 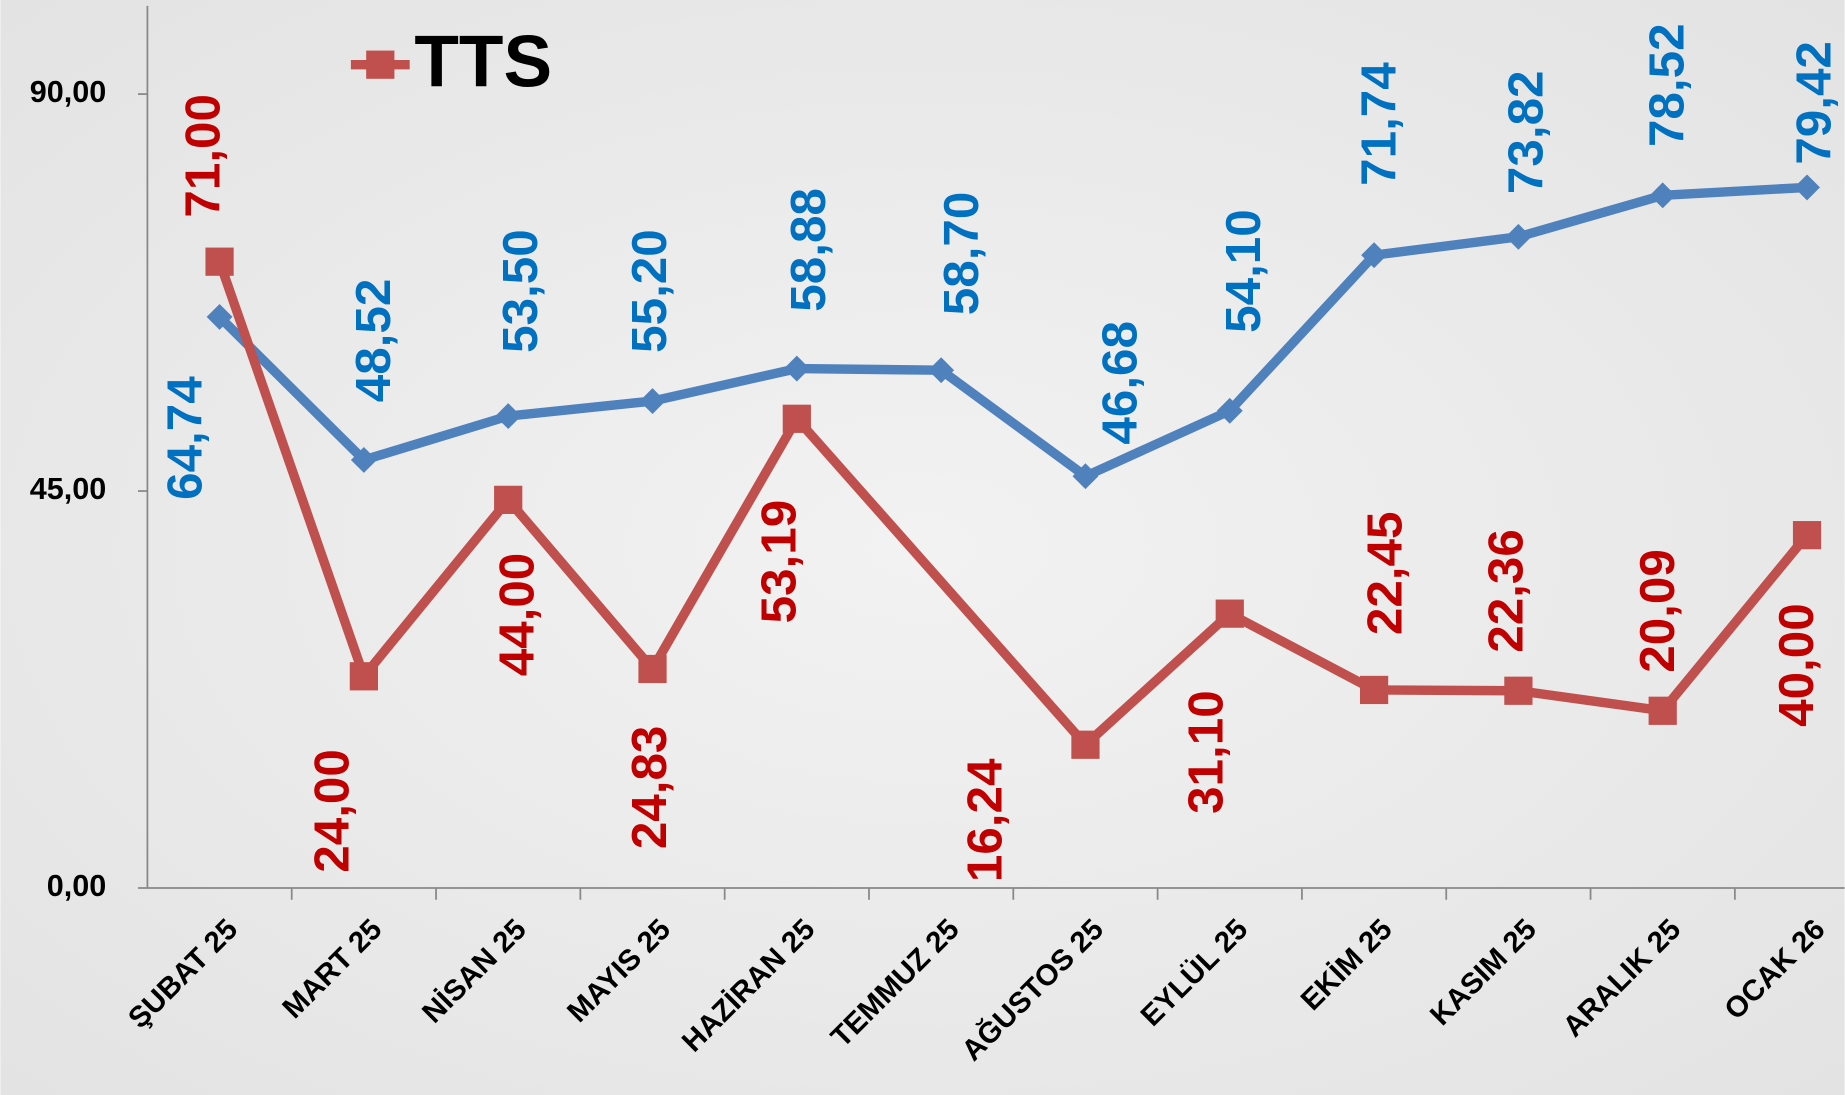 I want to click on data-label: 22,36, so click(x=1505, y=591).